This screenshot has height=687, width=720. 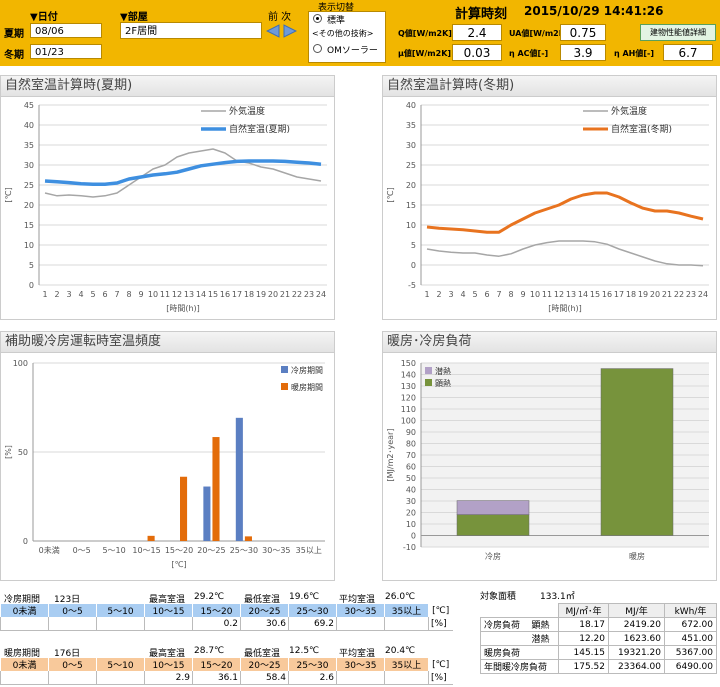 I want to click on x-tick-label: 0未満, so click(x=49, y=550).